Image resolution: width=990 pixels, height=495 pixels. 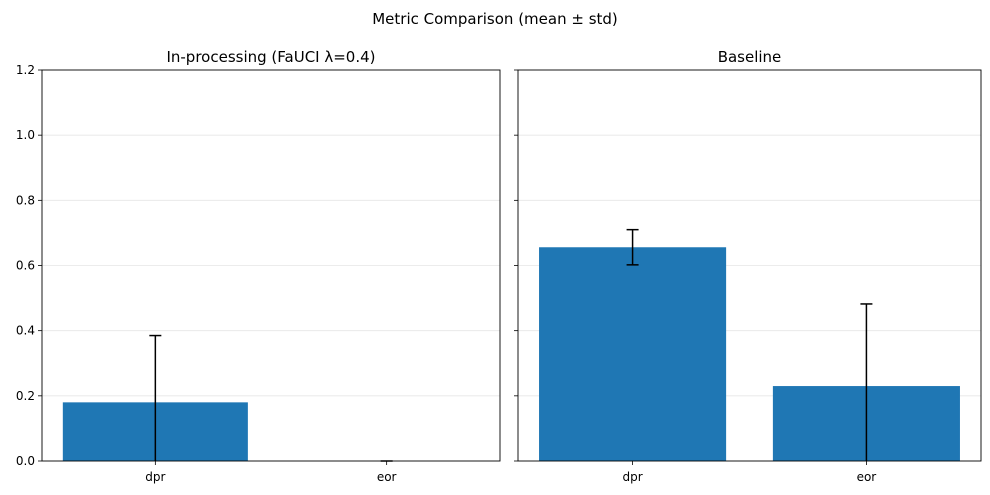 What do you see at coordinates (155, 477) in the screenshot?
I see `xtick-label-left-dpr: dpr` at bounding box center [155, 477].